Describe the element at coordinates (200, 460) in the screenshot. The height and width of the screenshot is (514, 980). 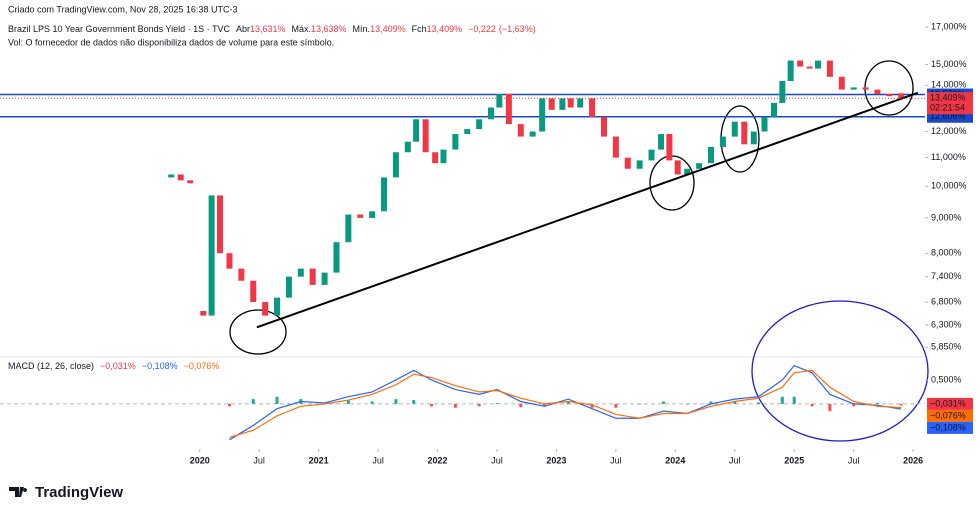
I see `x-tick-label: 2020` at that location.